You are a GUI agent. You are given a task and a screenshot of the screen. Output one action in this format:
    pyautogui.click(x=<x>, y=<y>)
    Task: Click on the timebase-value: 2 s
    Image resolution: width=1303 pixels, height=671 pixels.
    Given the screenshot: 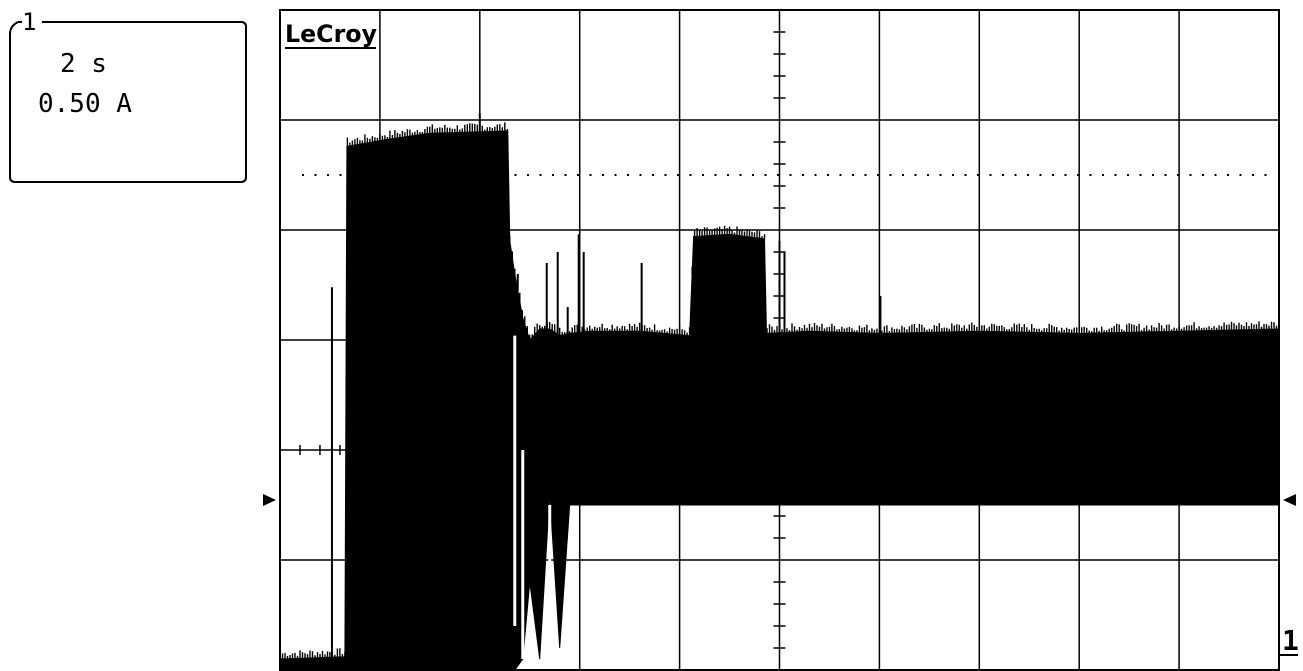 What is the action you would take?
    pyautogui.click(x=83, y=64)
    